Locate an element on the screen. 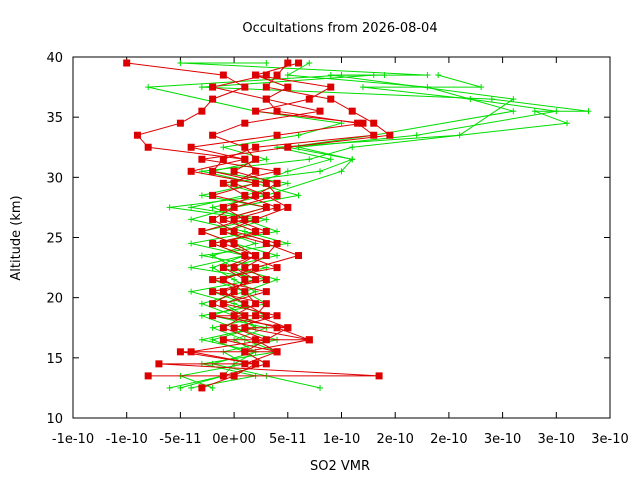 The image size is (640, 480). x-axis-label: SO2 VMR is located at coordinates (340, 466).